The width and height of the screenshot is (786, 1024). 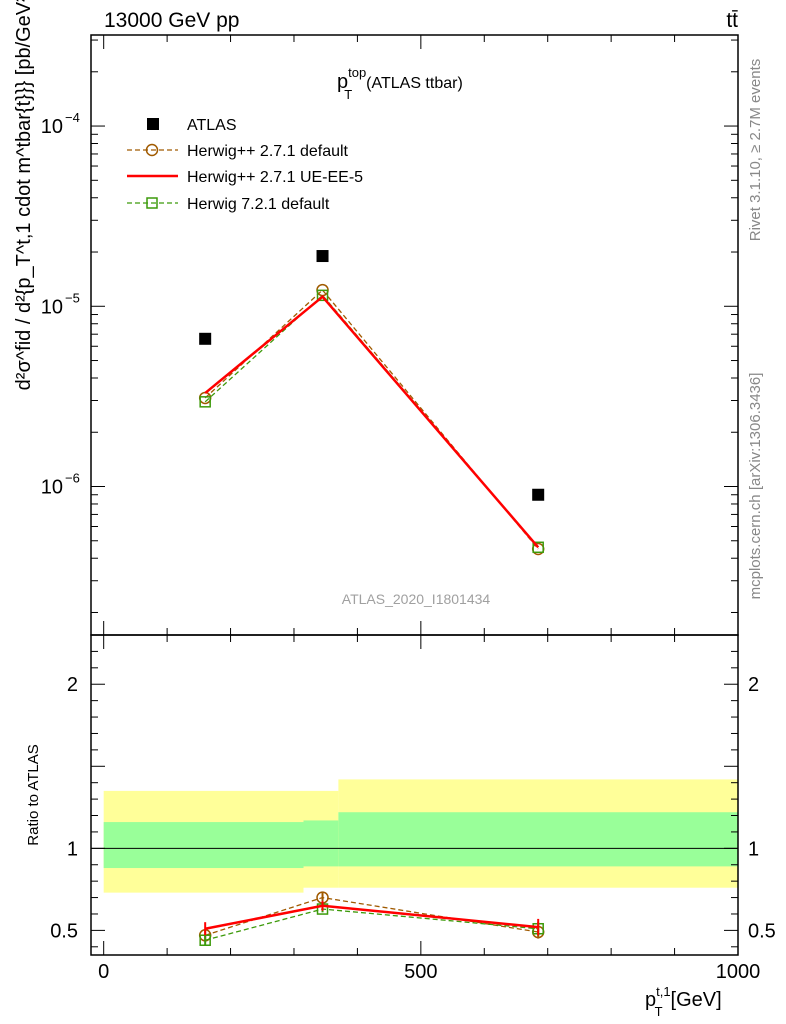 What do you see at coordinates (755, 150) in the screenshot?
I see `rivet-label: Rivet 3.1.10, ≥ 2.7M events` at bounding box center [755, 150].